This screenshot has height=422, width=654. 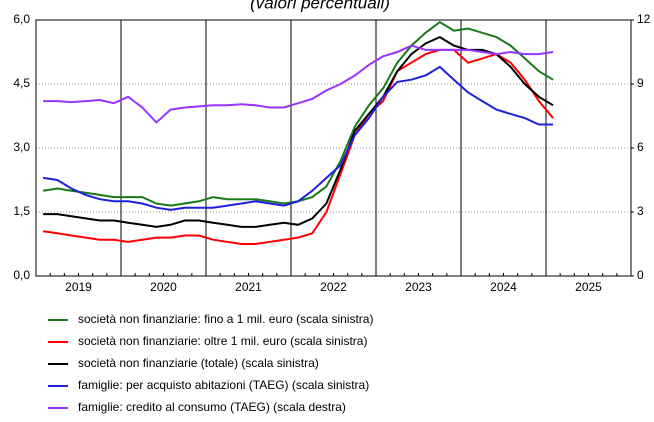 What do you see at coordinates (644, 19) in the screenshot?
I see `y2-tick-label: 12` at bounding box center [644, 19].